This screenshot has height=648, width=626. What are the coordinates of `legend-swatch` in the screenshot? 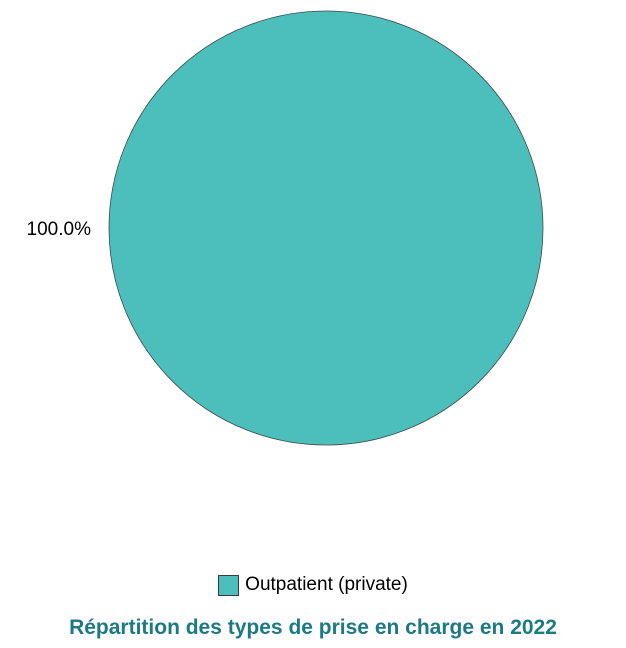 It's located at (229, 585).